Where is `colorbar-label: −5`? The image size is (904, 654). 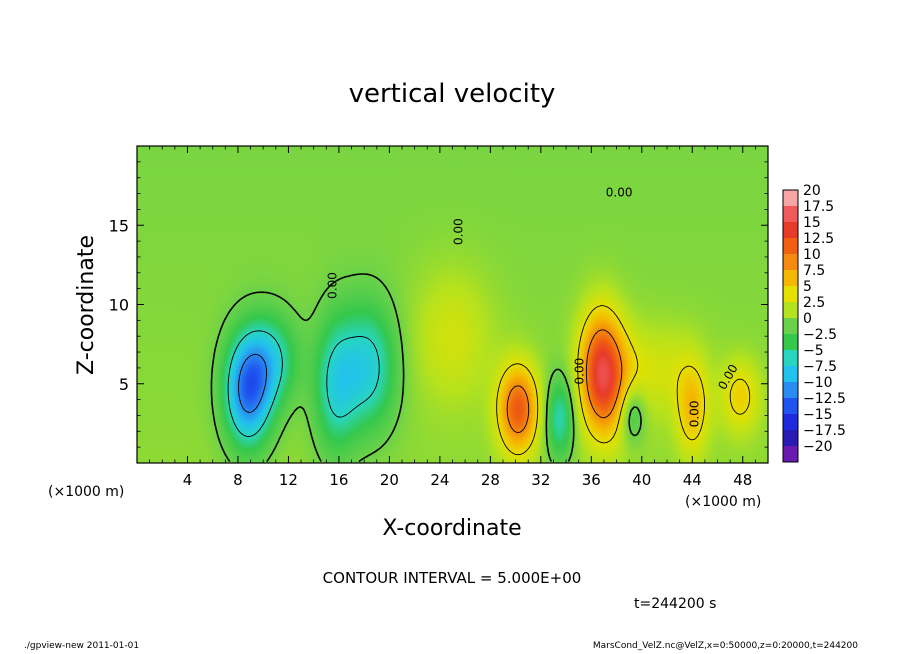 colorbar-label: −5 is located at coordinates (813, 351).